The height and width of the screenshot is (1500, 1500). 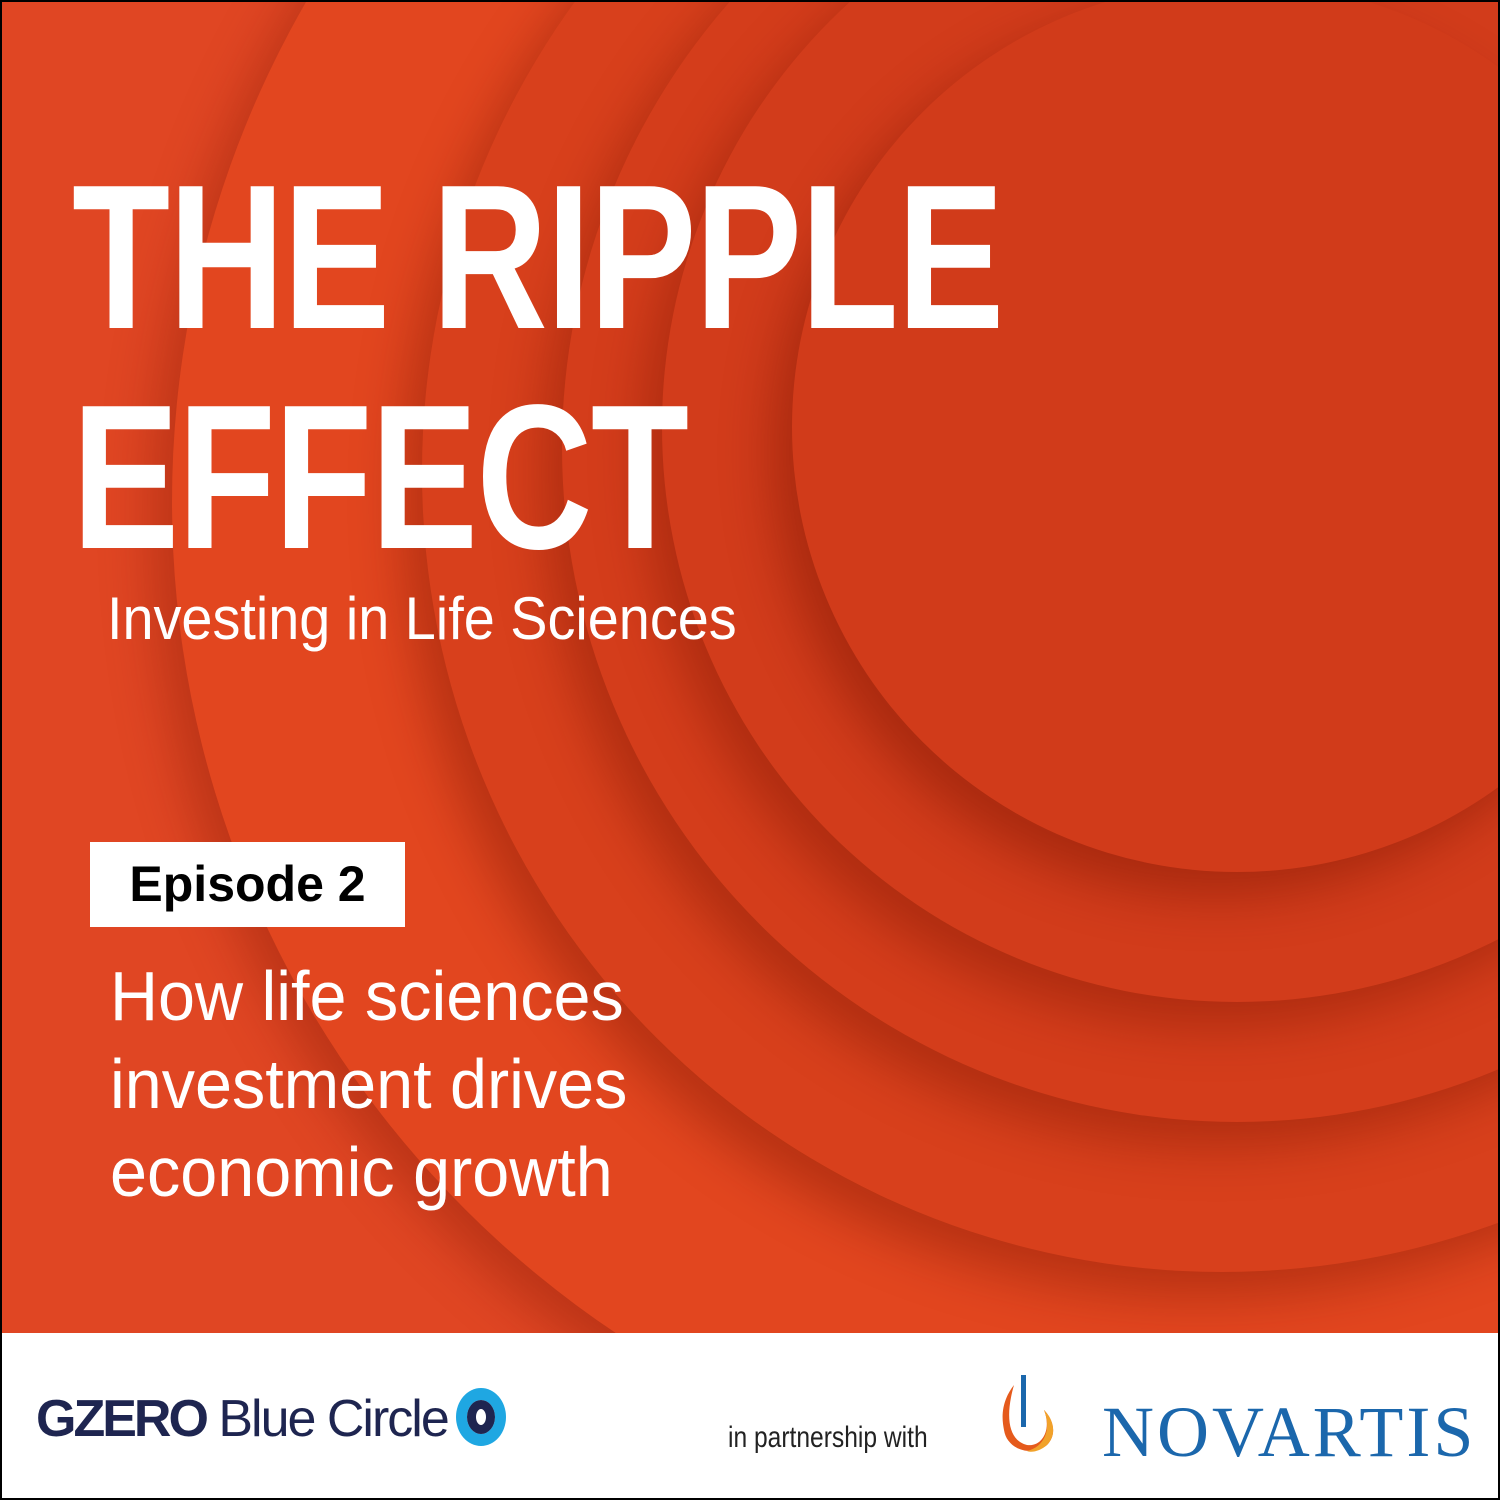 What do you see at coordinates (333, 1419) in the screenshot?
I see `gzero-brand-light: Blue Circle` at bounding box center [333, 1419].